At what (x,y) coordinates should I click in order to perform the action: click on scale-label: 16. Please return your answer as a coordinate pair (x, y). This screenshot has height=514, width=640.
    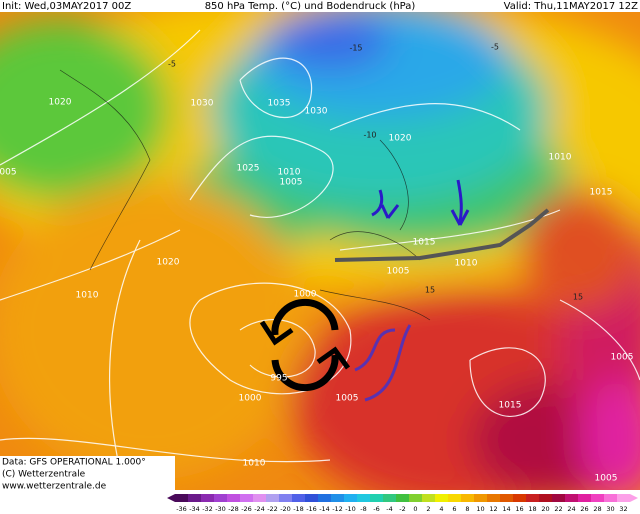
    Looking at the image, I should click on (519, 509).